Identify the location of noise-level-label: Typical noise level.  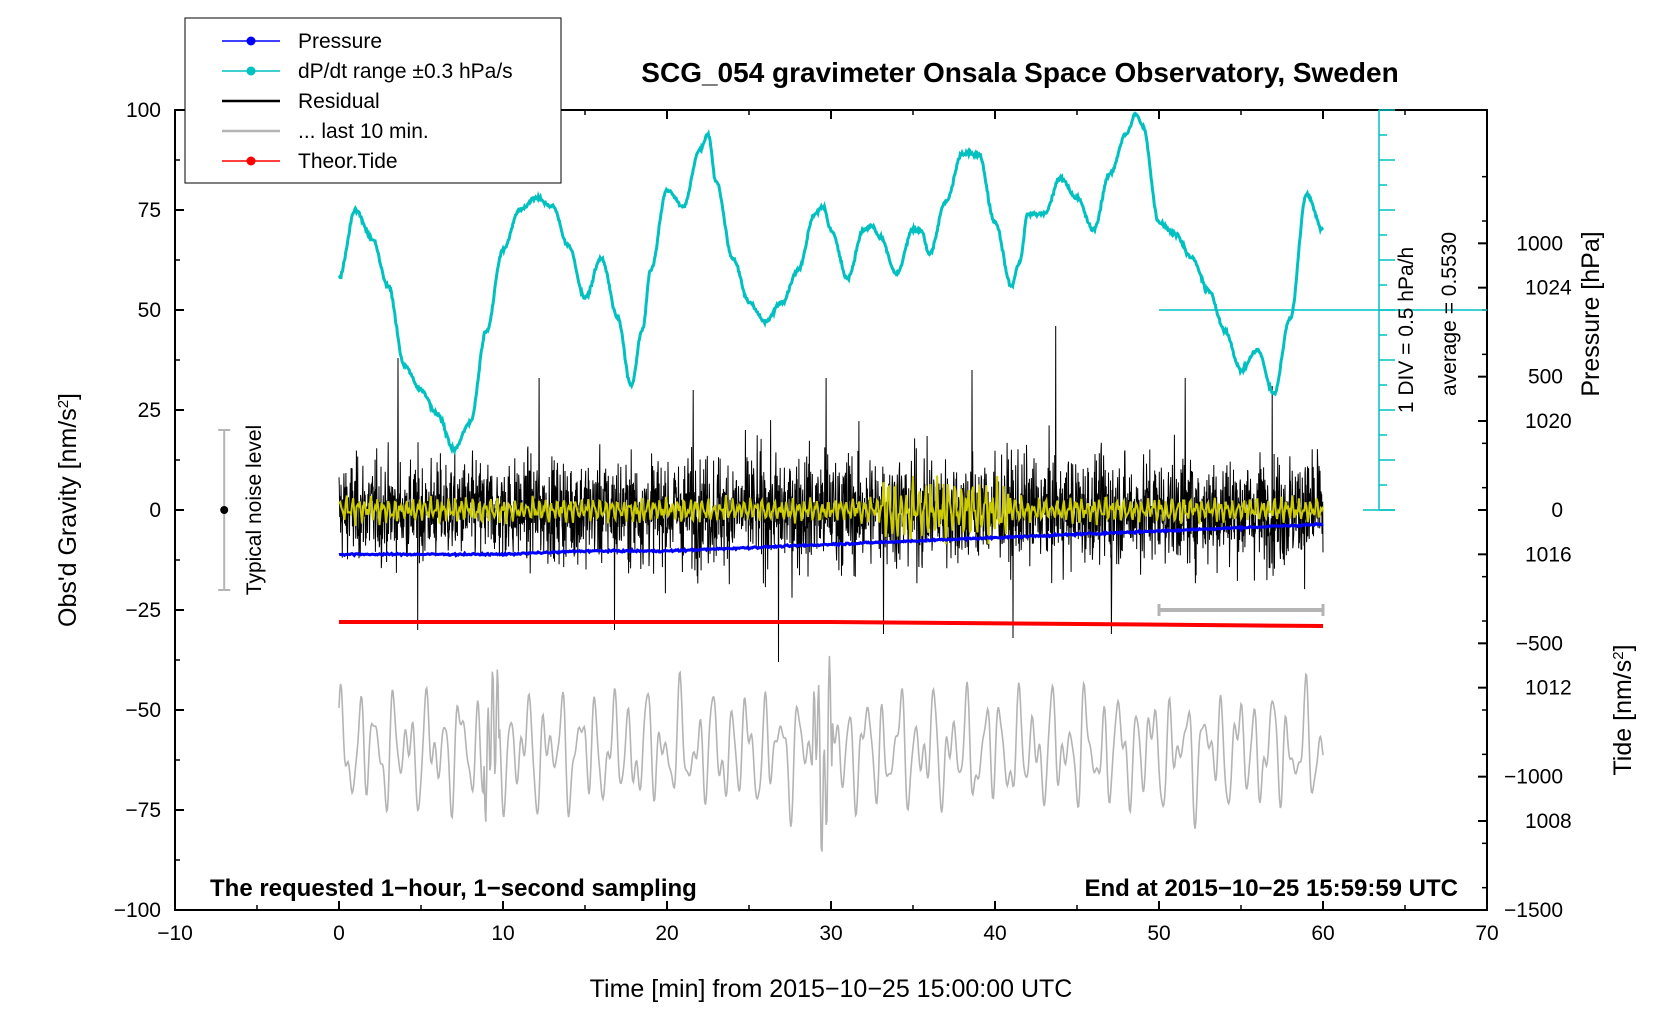
(254, 510).